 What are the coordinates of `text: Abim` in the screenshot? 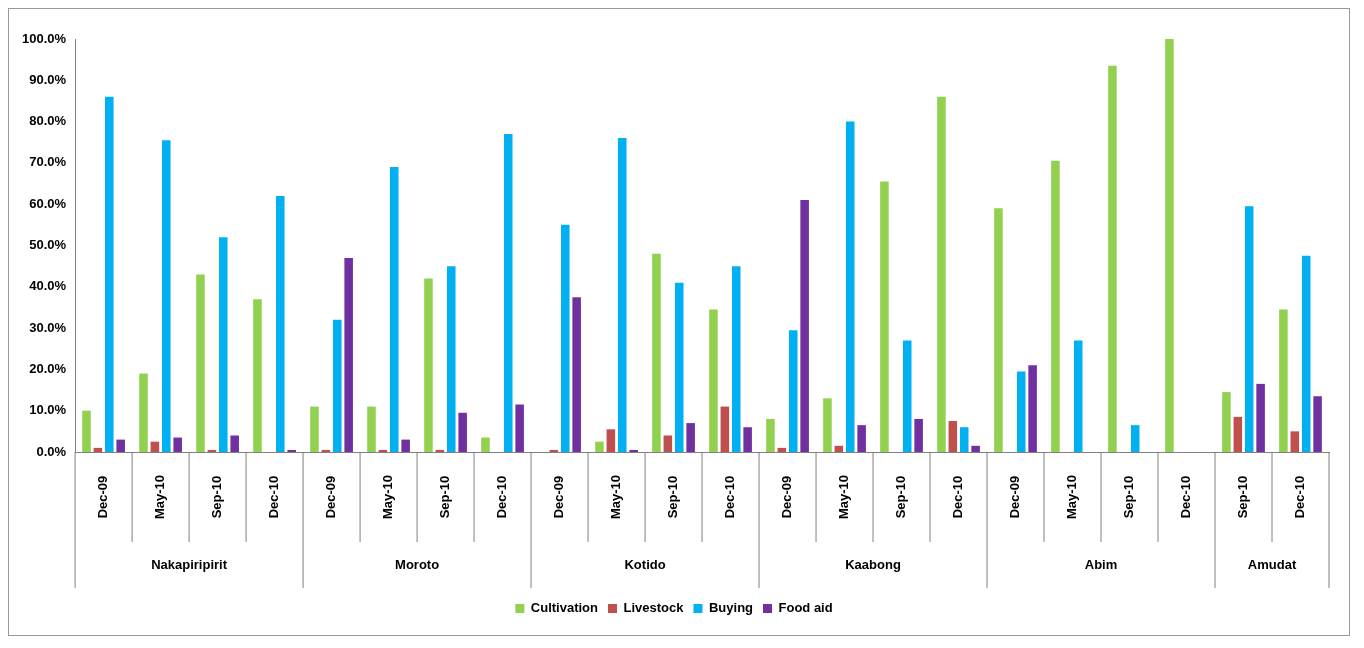 It's located at (1101, 564).